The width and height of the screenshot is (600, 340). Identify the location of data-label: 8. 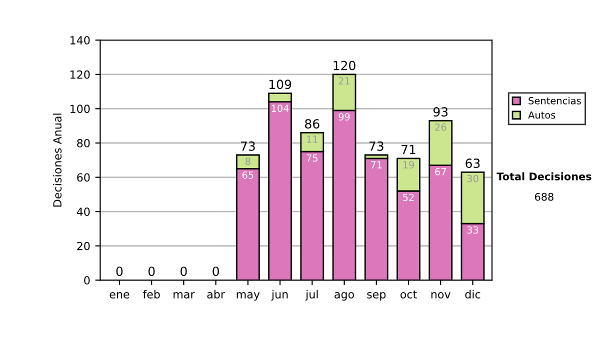
(247, 162).